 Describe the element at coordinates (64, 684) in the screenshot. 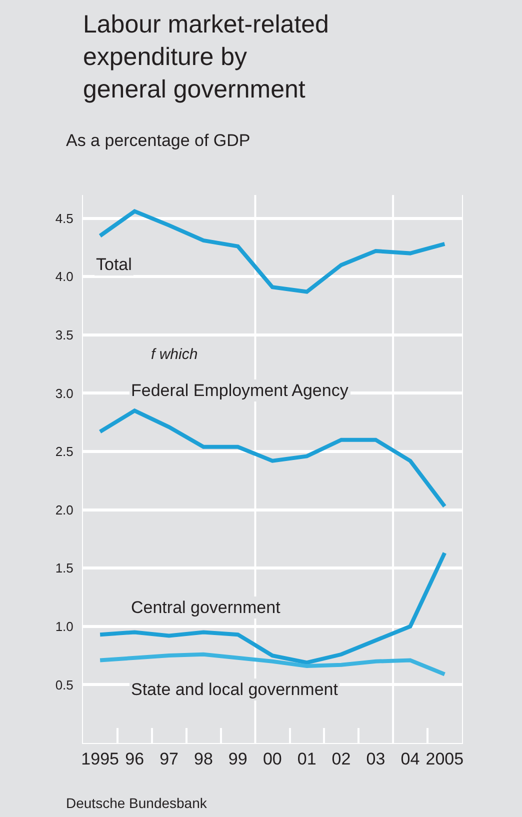

I see `y-tick-label: 0.5` at that location.